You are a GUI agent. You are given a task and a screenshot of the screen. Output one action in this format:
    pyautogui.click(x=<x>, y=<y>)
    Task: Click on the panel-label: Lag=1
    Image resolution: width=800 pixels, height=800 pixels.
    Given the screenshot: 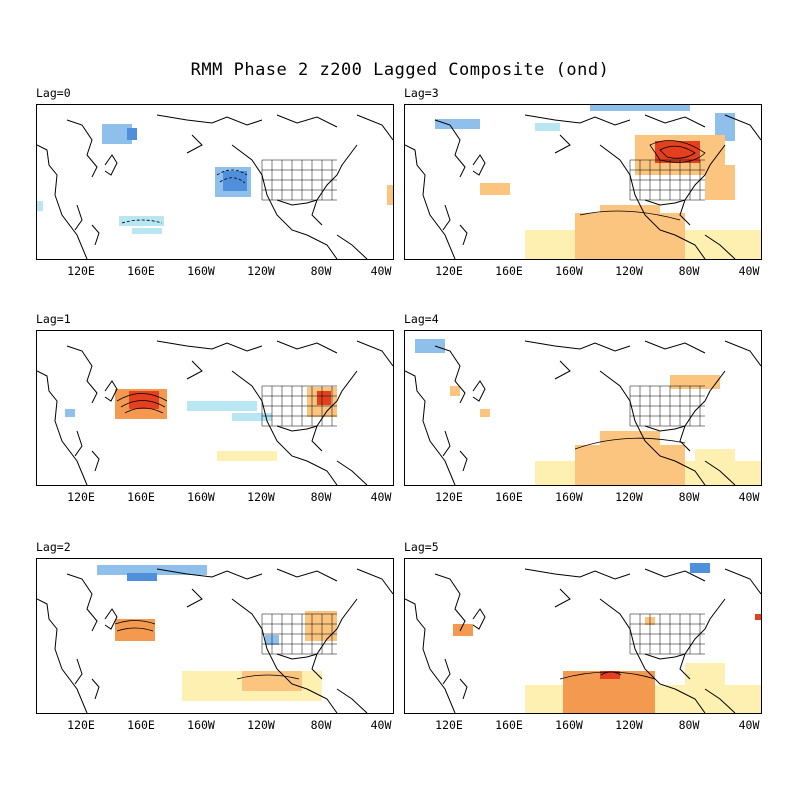 What is the action you would take?
    pyautogui.click(x=53, y=319)
    